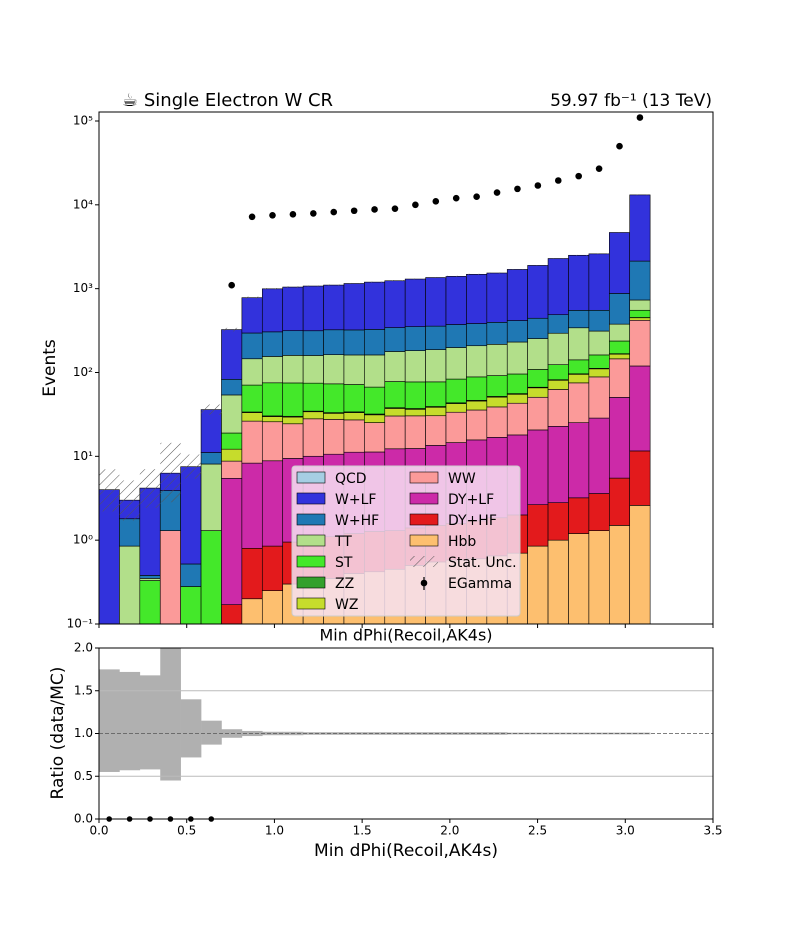 The width and height of the screenshot is (792, 940). What do you see at coordinates (83, 204) in the screenshot?
I see `y-tick-label: 10⁴` at bounding box center [83, 204].